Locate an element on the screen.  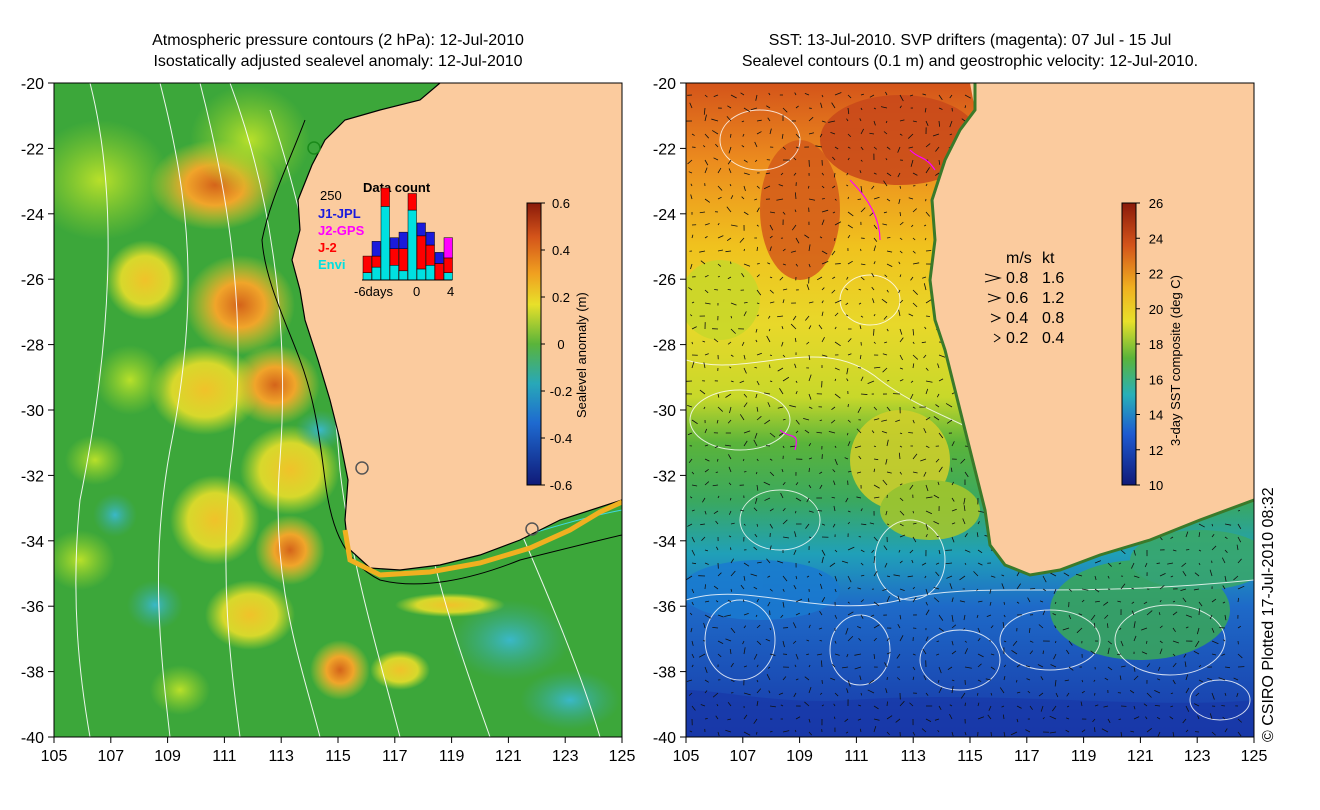
sst-colorbar-label: 3-day SST composite (deg C) is located at coordinates (1175, 360).